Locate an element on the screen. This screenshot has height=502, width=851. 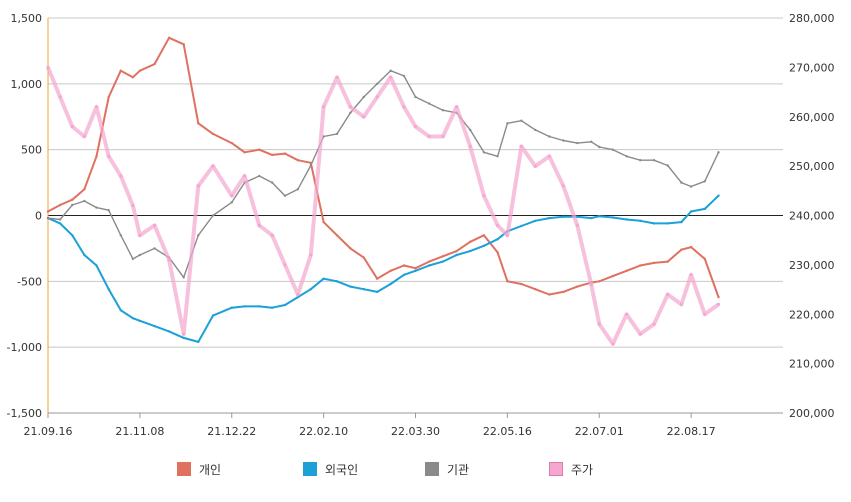
legend-item-individual: 개인 is located at coordinates (199, 469).